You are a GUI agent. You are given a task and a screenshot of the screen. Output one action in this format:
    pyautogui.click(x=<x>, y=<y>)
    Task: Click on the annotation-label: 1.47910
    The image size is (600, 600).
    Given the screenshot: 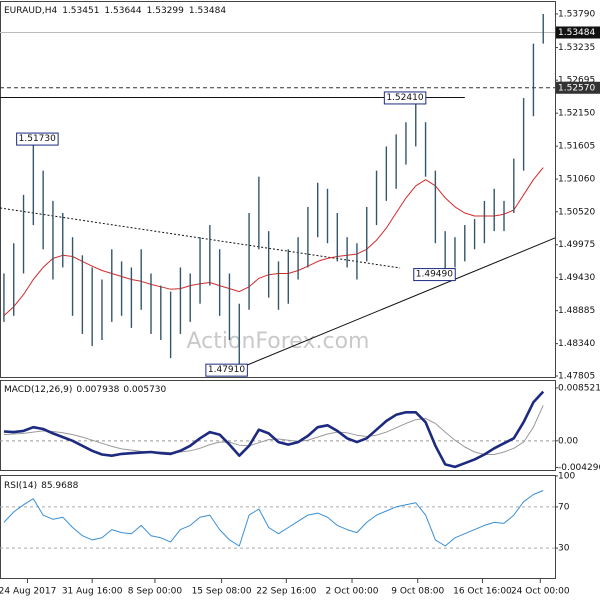 What is the action you would take?
    pyautogui.click(x=226, y=370)
    